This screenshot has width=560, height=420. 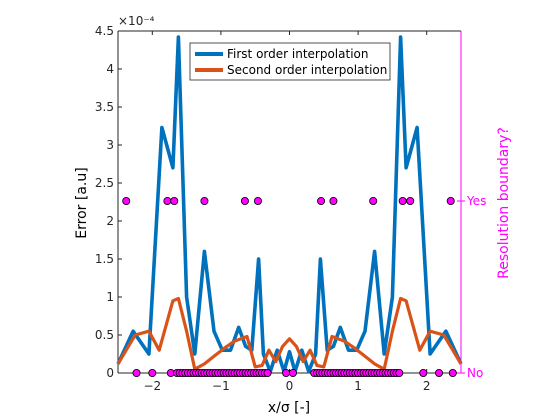 What do you see at coordinates (110, 297) in the screenshot?
I see `y-tick-label: 1` at bounding box center [110, 297].